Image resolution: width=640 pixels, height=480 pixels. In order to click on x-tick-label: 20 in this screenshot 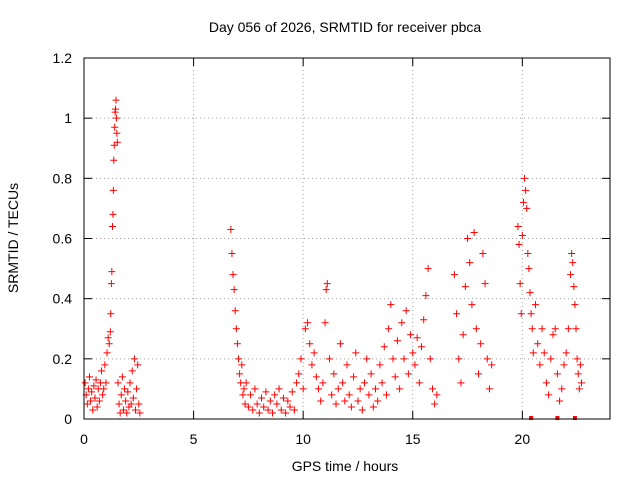, I will do `click(523, 439)`.